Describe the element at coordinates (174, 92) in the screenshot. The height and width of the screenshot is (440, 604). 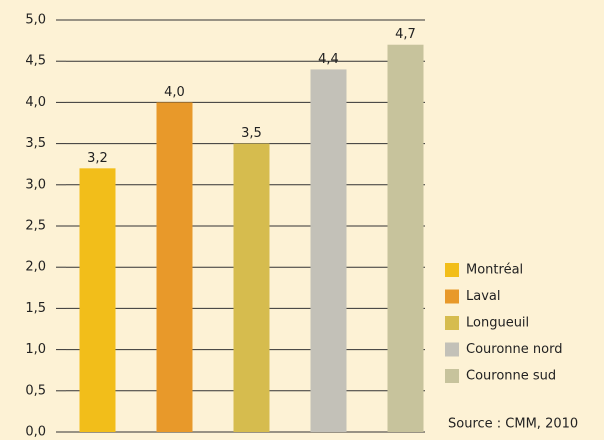
I see `data-label: 4,0` at that location.